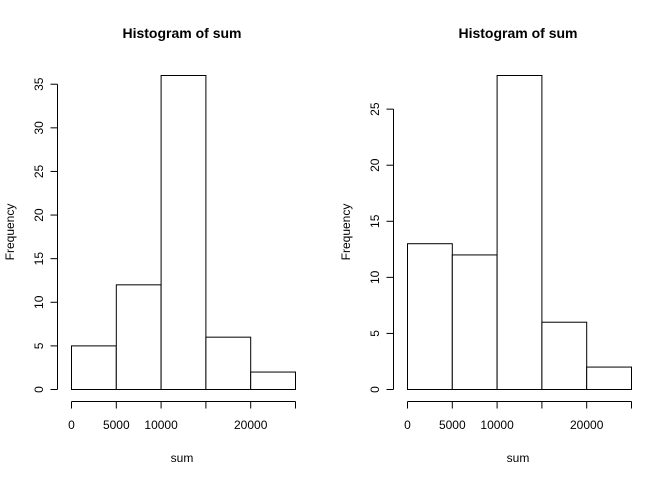 This screenshot has width=672, height=480. I want to click on y-axis: 0 5 10 15 20 25, so click(381, 247).